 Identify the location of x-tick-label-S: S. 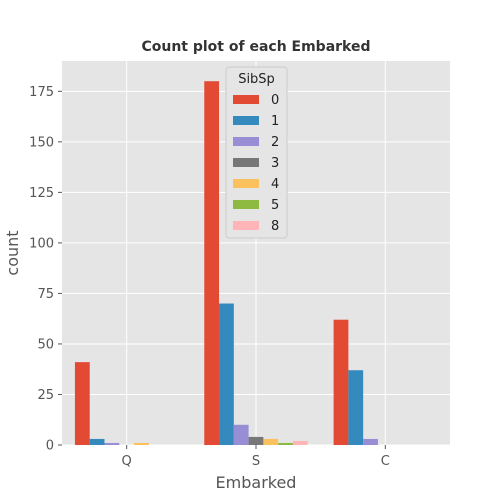
(256, 461).